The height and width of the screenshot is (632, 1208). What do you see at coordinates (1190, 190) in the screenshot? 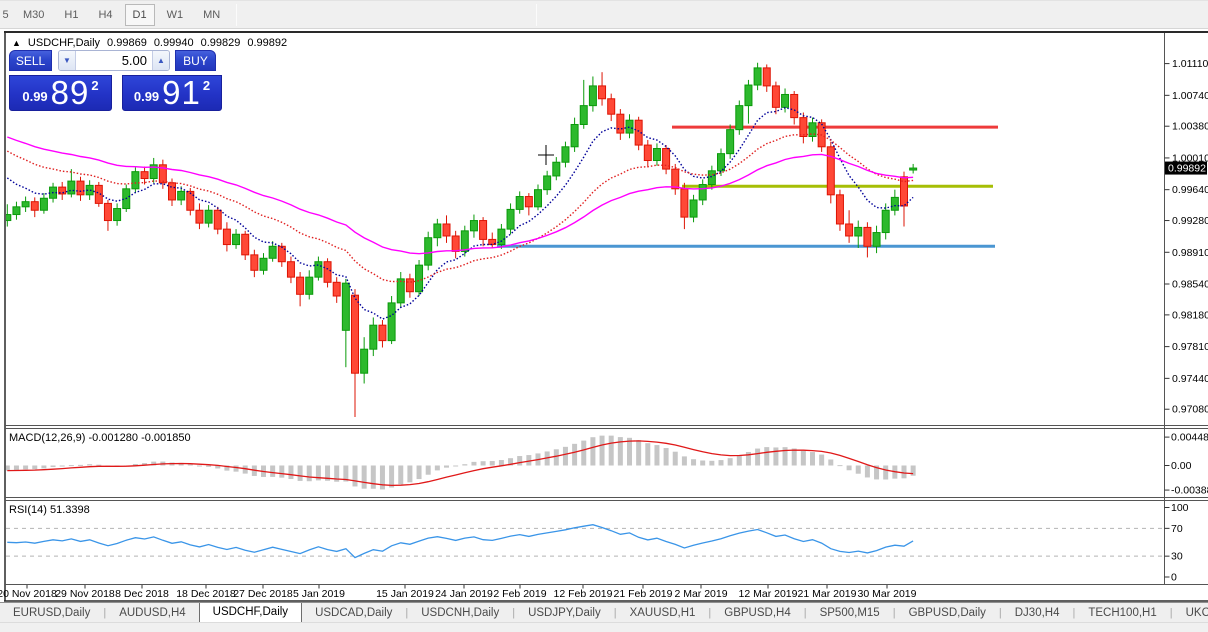
I see `price-tick-label: 0.99640` at bounding box center [1190, 190].